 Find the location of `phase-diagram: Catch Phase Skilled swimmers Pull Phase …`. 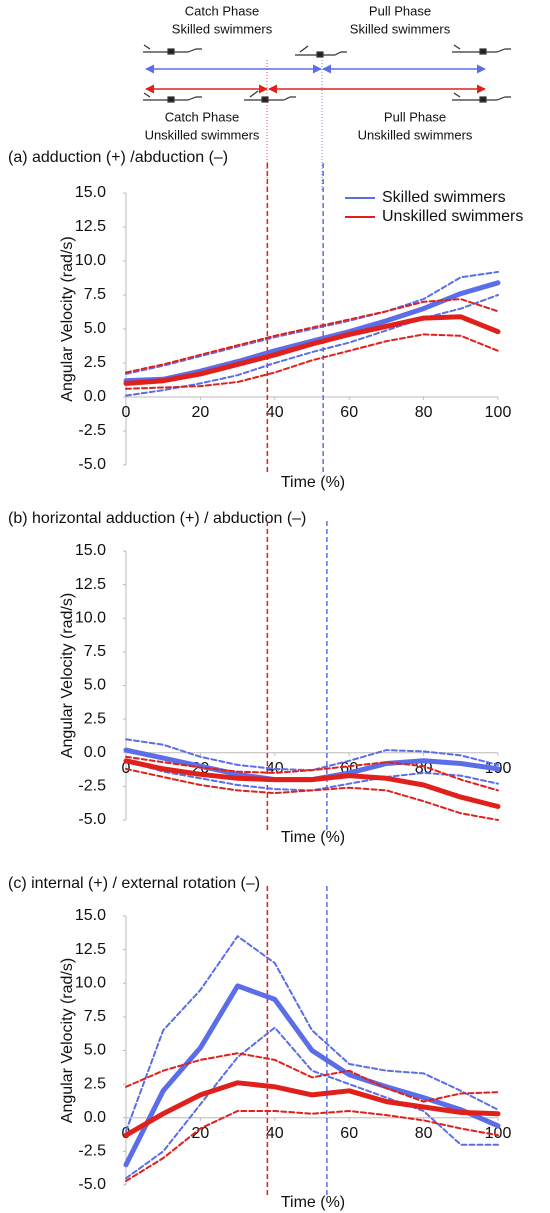

phase-diagram: Catch Phase Skilled swimmers Pull Phase … is located at coordinates (327, 96).